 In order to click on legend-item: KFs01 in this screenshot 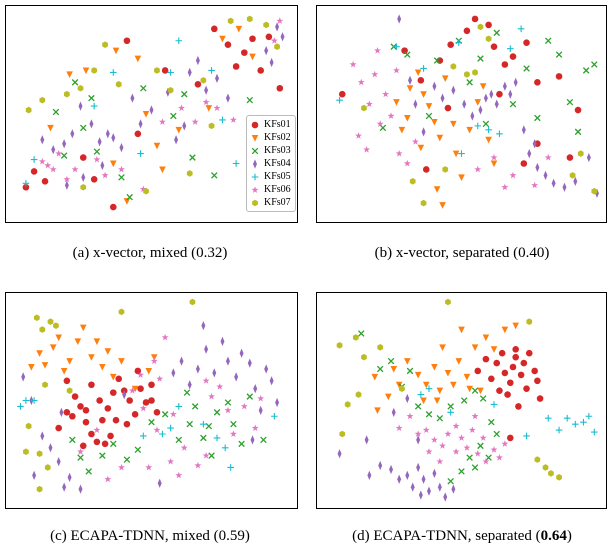, I will do `click(270, 124)`.